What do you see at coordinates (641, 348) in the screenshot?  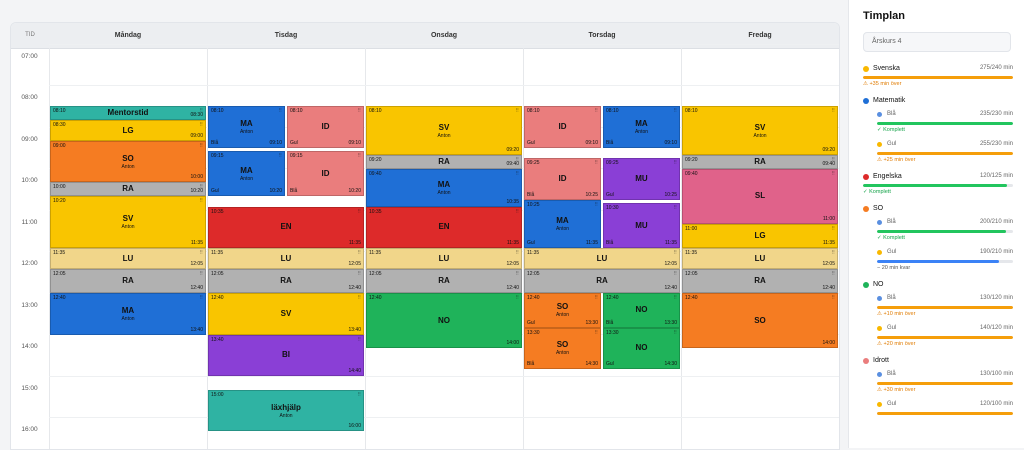 I see `lesson-block: 13:30 ⠿ NO 14:30 Gul` at bounding box center [641, 348].